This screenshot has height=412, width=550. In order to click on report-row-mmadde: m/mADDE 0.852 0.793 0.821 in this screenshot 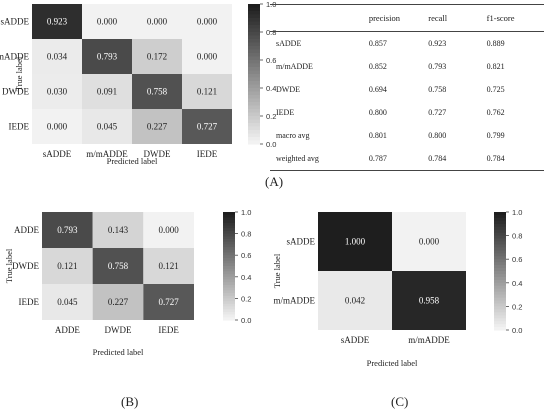, I will do `click(407, 66)`.